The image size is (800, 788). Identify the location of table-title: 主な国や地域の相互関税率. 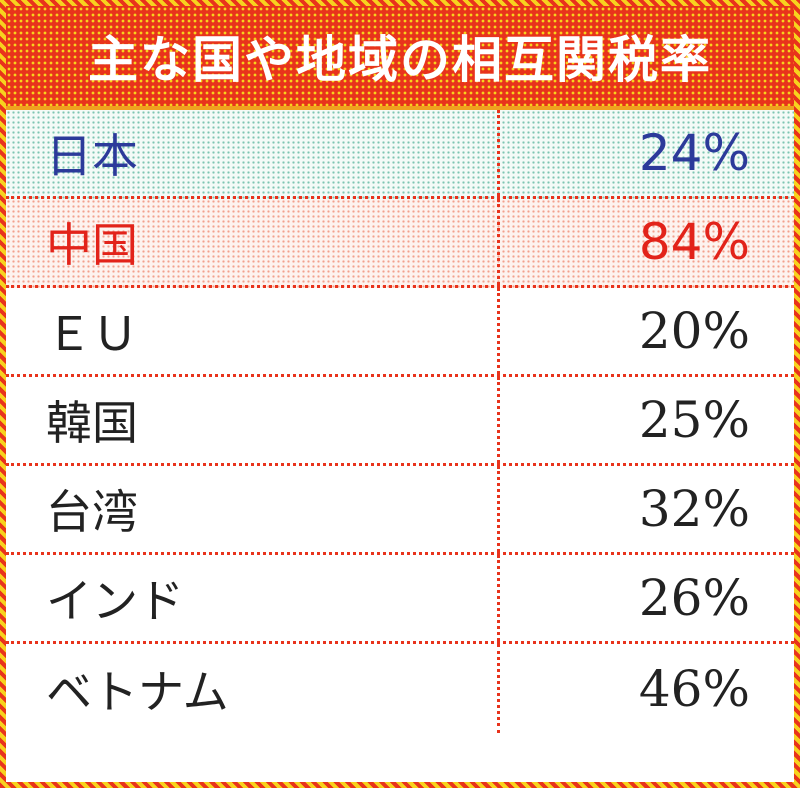
(400, 60).